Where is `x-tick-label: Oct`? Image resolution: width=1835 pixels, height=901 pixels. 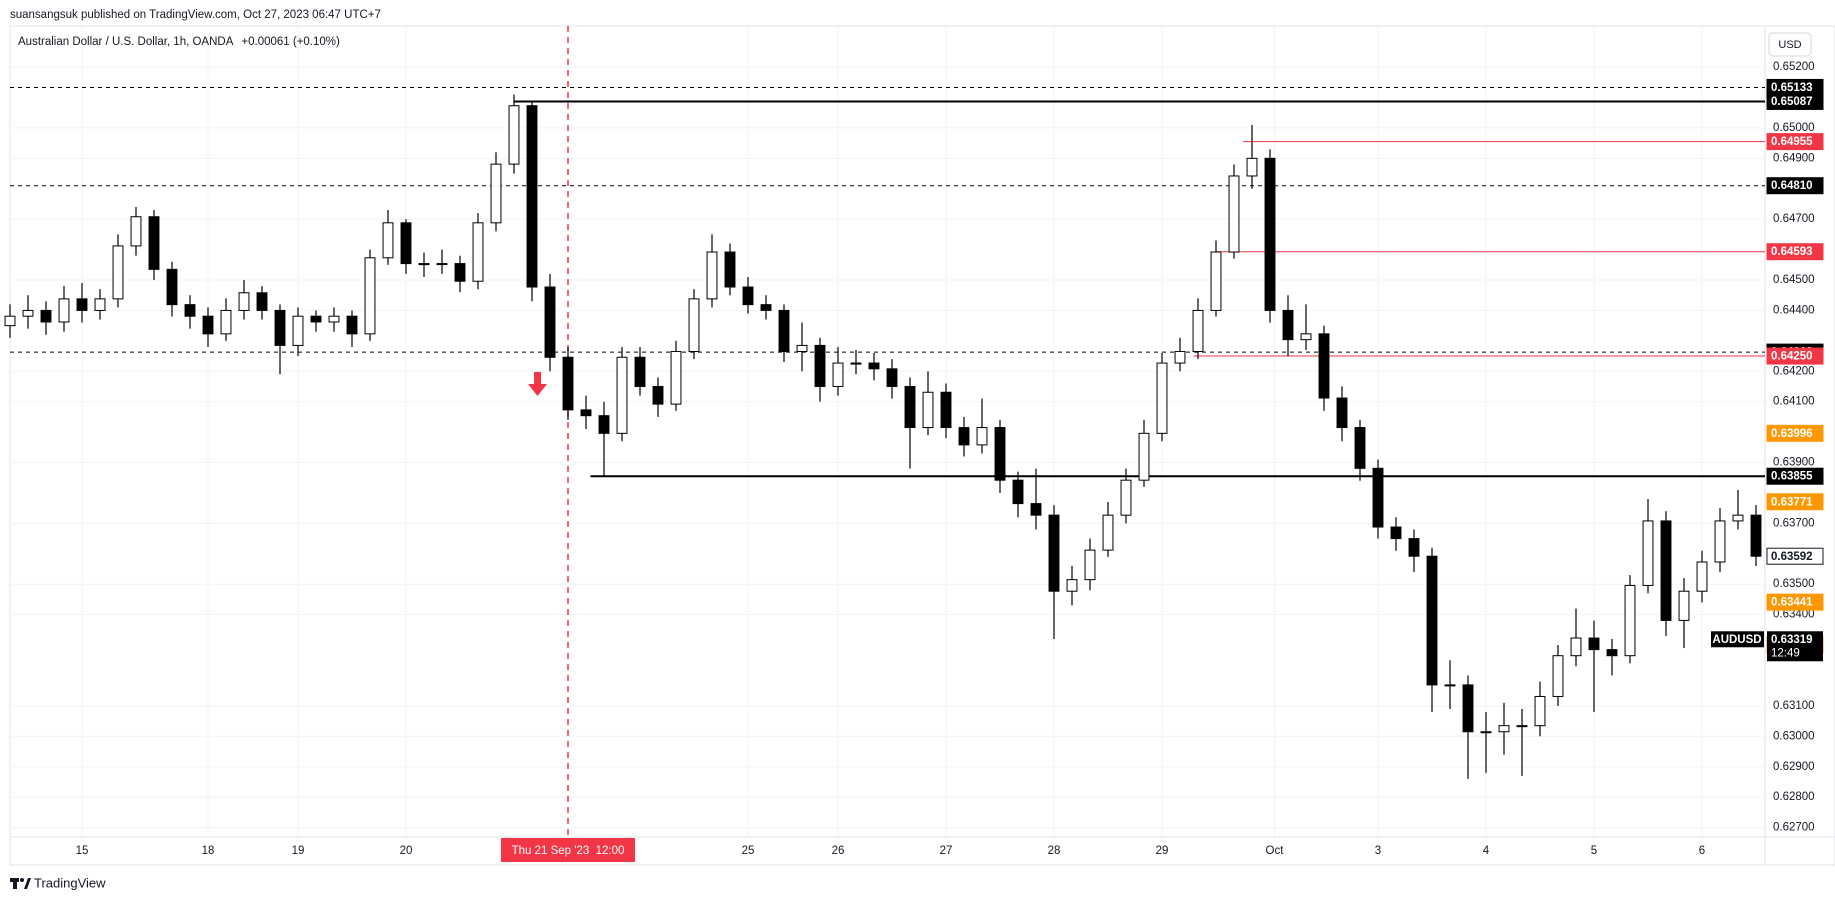
x-tick-label: Oct is located at coordinates (1275, 851).